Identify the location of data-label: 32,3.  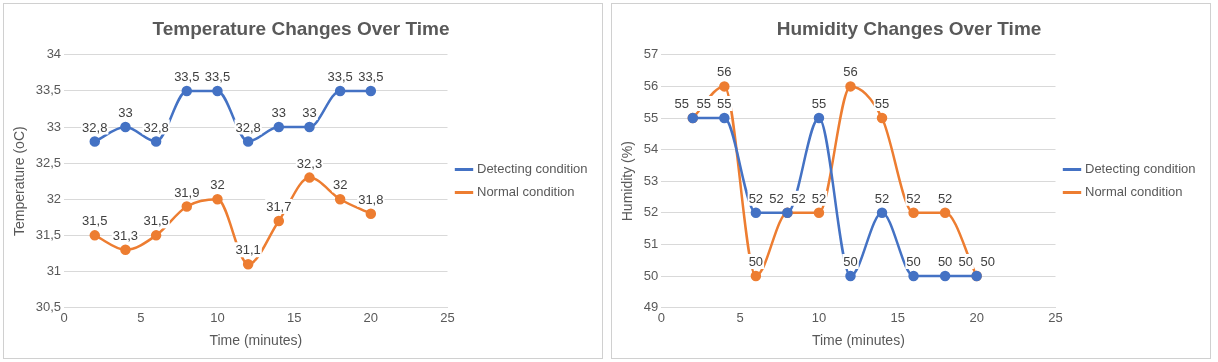
(309, 163).